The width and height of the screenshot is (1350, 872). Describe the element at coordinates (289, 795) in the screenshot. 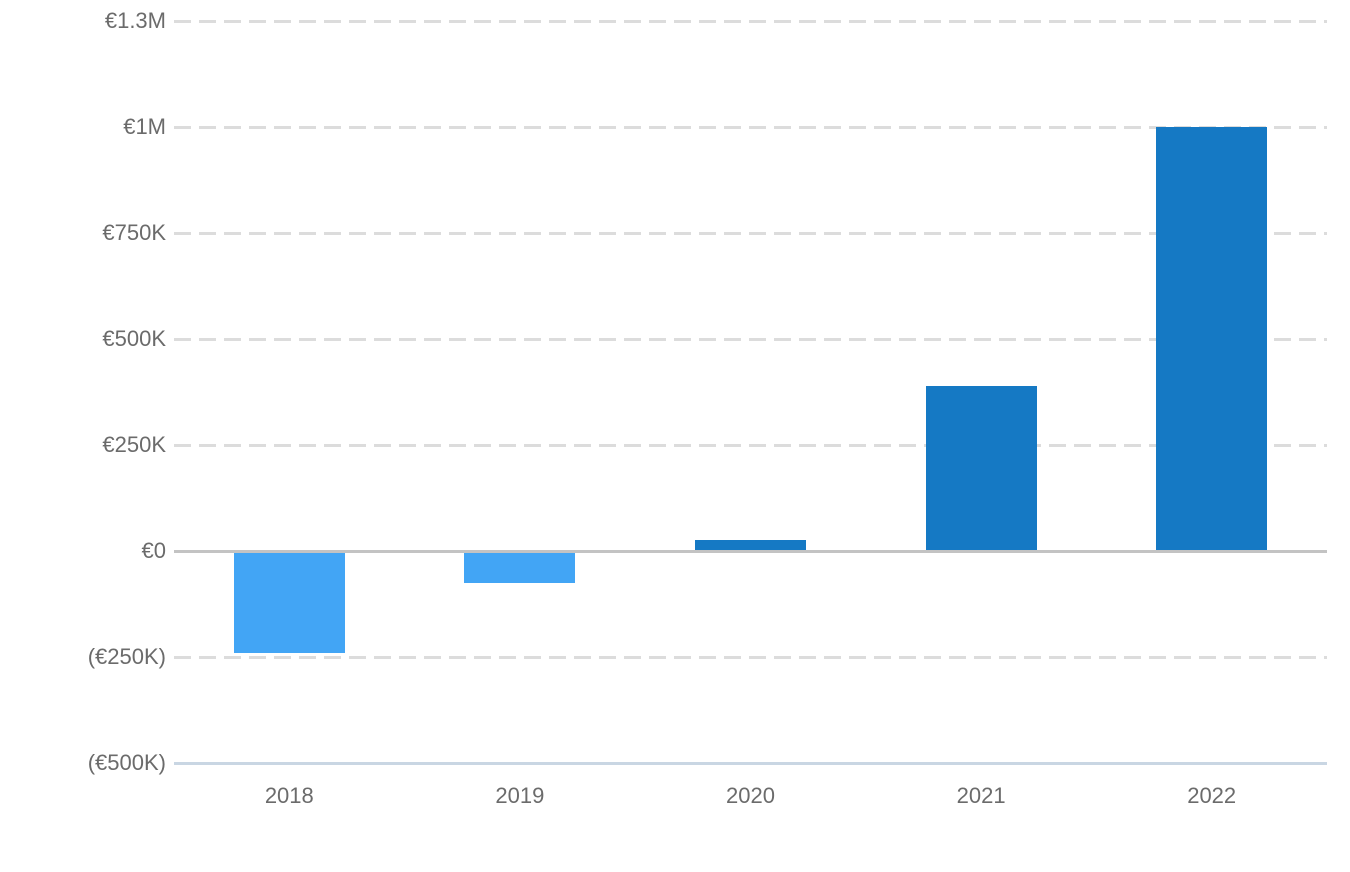

I see `x-tick-label: 2018` at that location.